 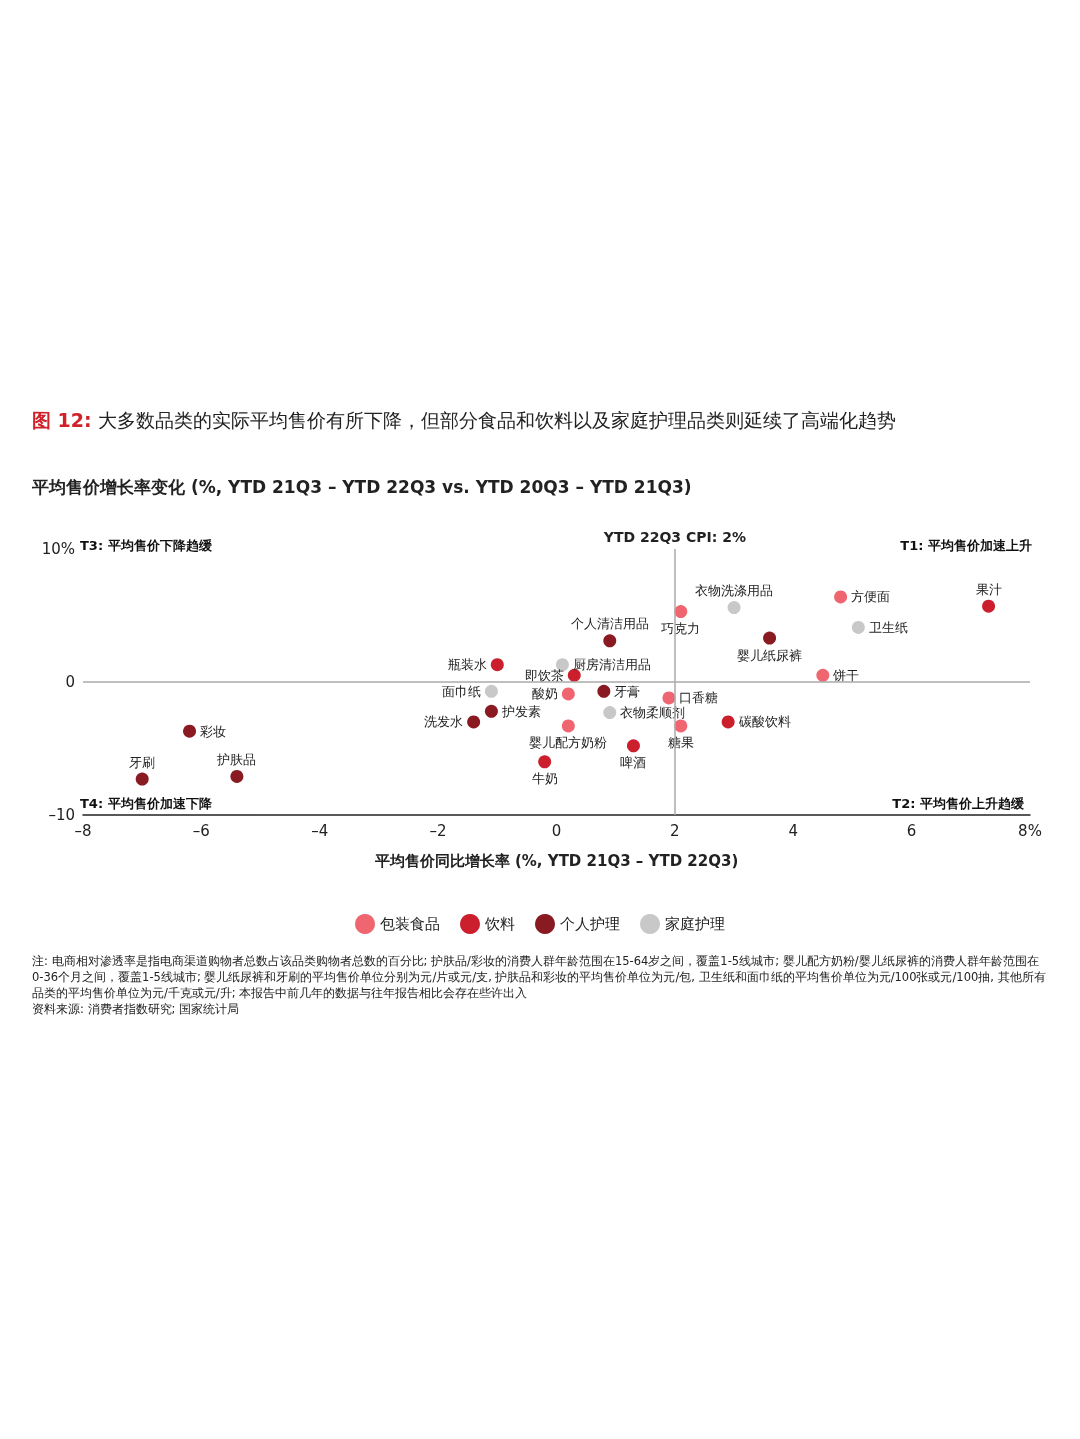 I want to click on data-label: 洗发水, so click(x=444, y=722).